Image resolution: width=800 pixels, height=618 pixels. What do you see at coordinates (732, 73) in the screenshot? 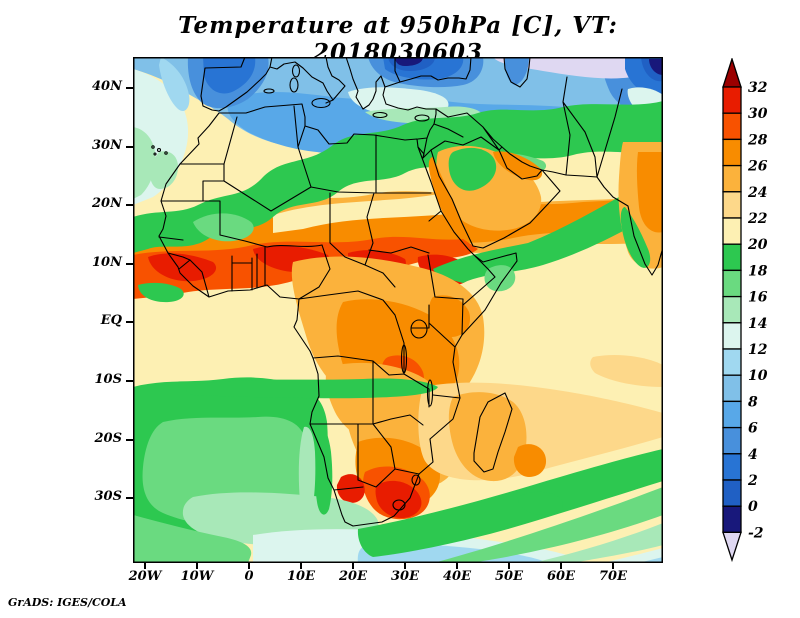
I see `colorbar-arrow-top` at bounding box center [732, 73].